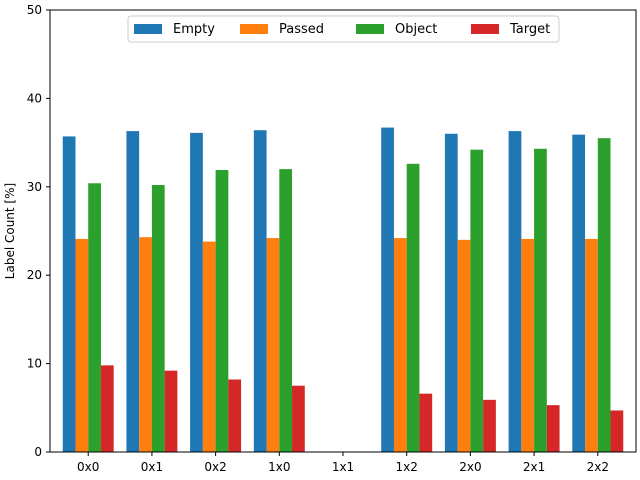 This screenshot has width=640, height=480. What do you see at coordinates (194, 29) in the screenshot?
I see `legend-label-empty: Empty` at bounding box center [194, 29].